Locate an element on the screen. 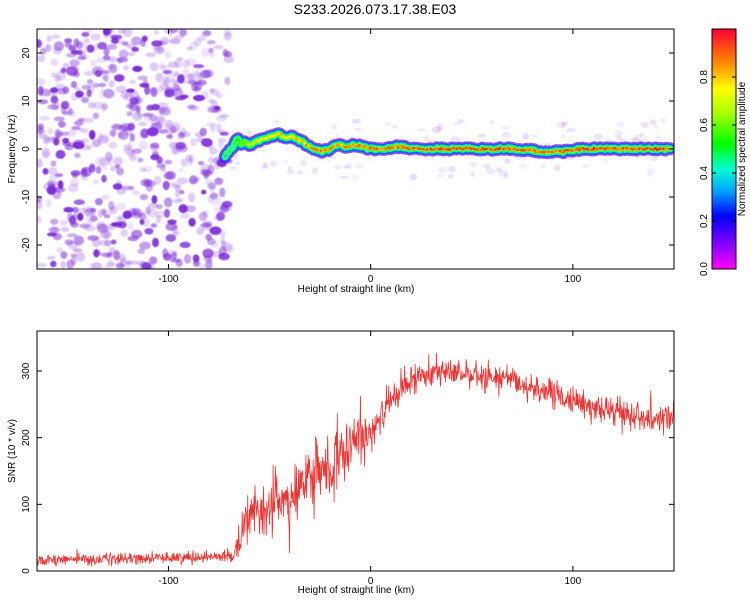 This screenshot has height=600, width=750. colorbar-tick-label: 0.8 is located at coordinates (704, 77).